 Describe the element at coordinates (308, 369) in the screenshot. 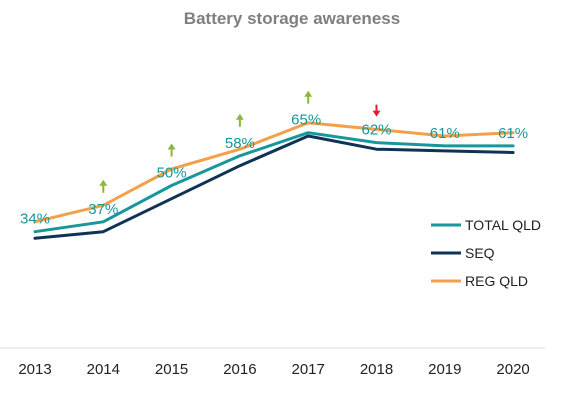

I see `x-tick-2017: 2017` at that location.